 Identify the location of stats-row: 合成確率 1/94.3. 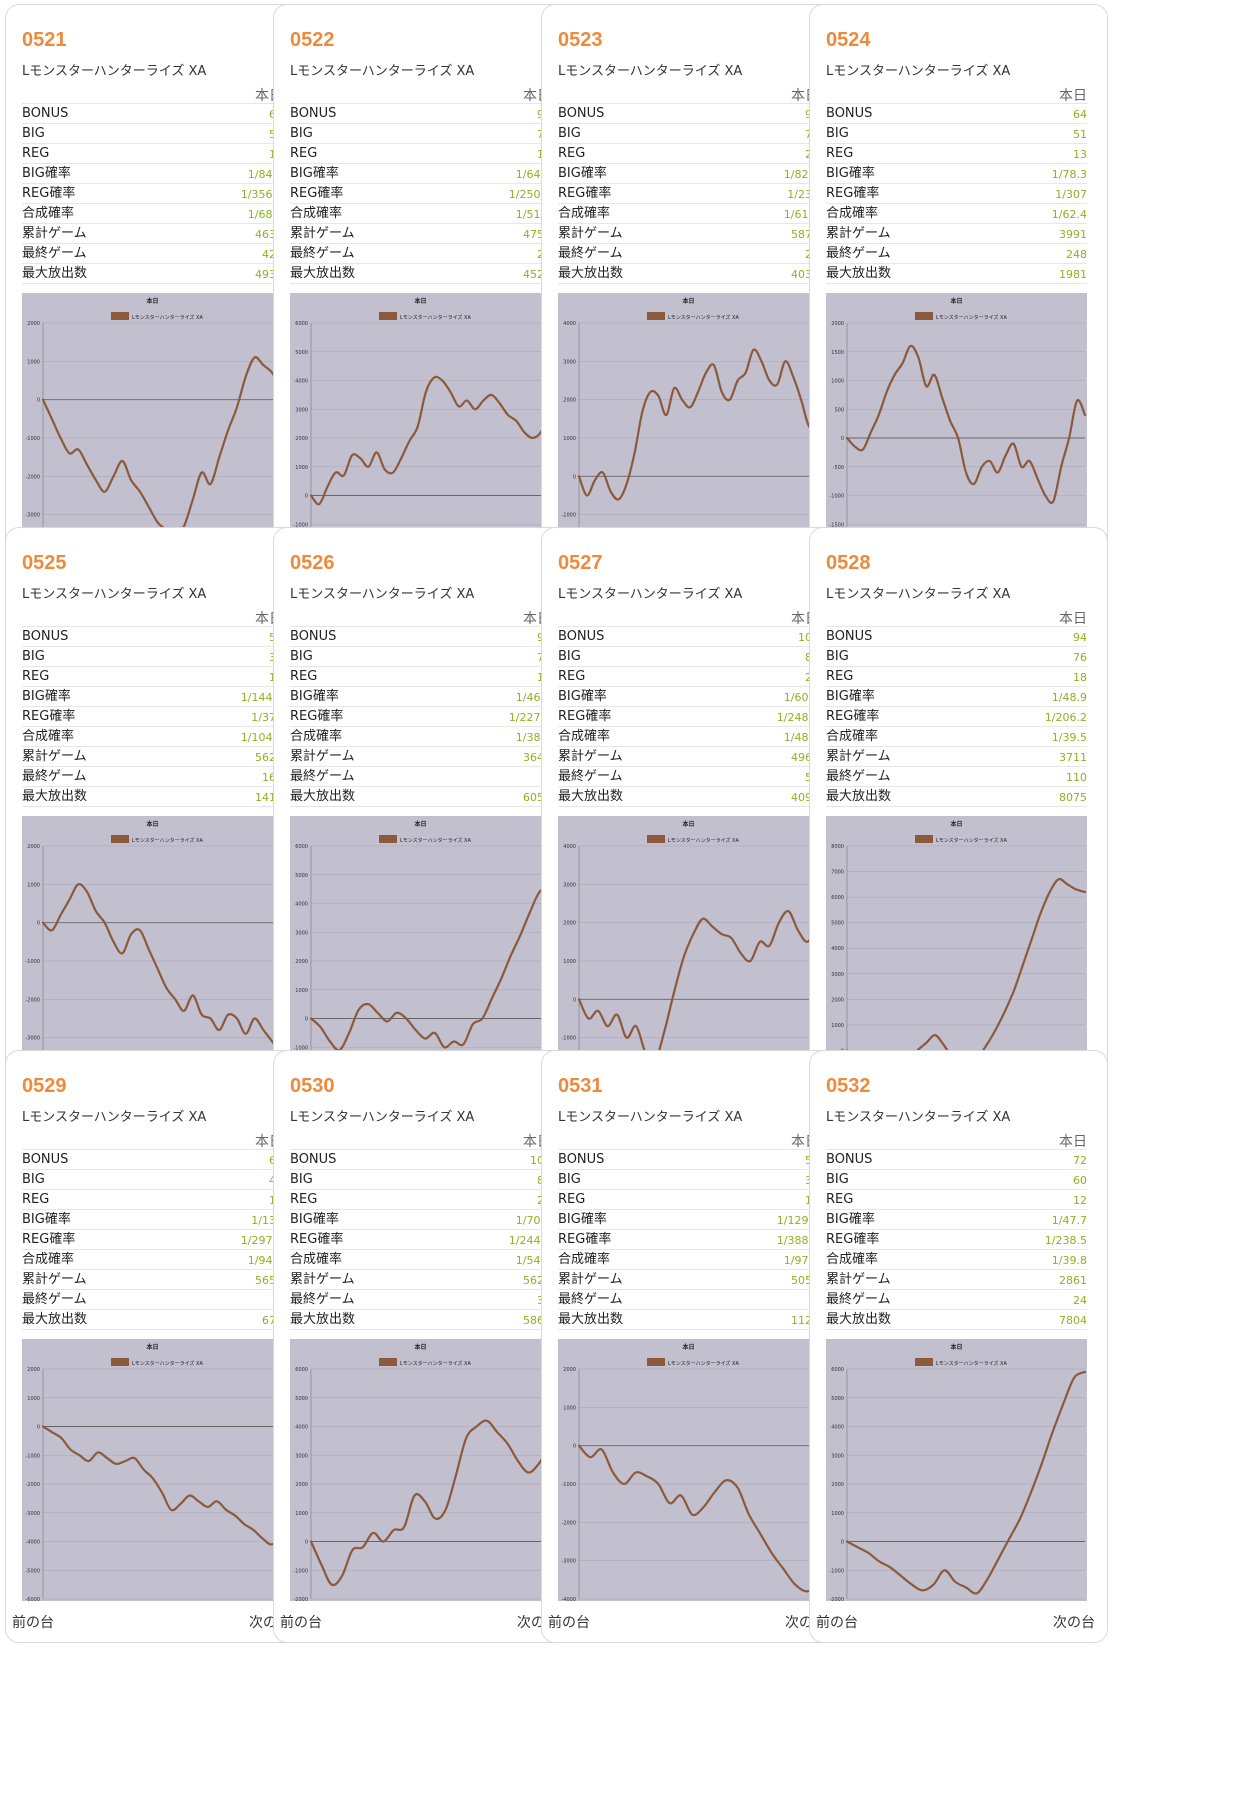
(152, 1260).